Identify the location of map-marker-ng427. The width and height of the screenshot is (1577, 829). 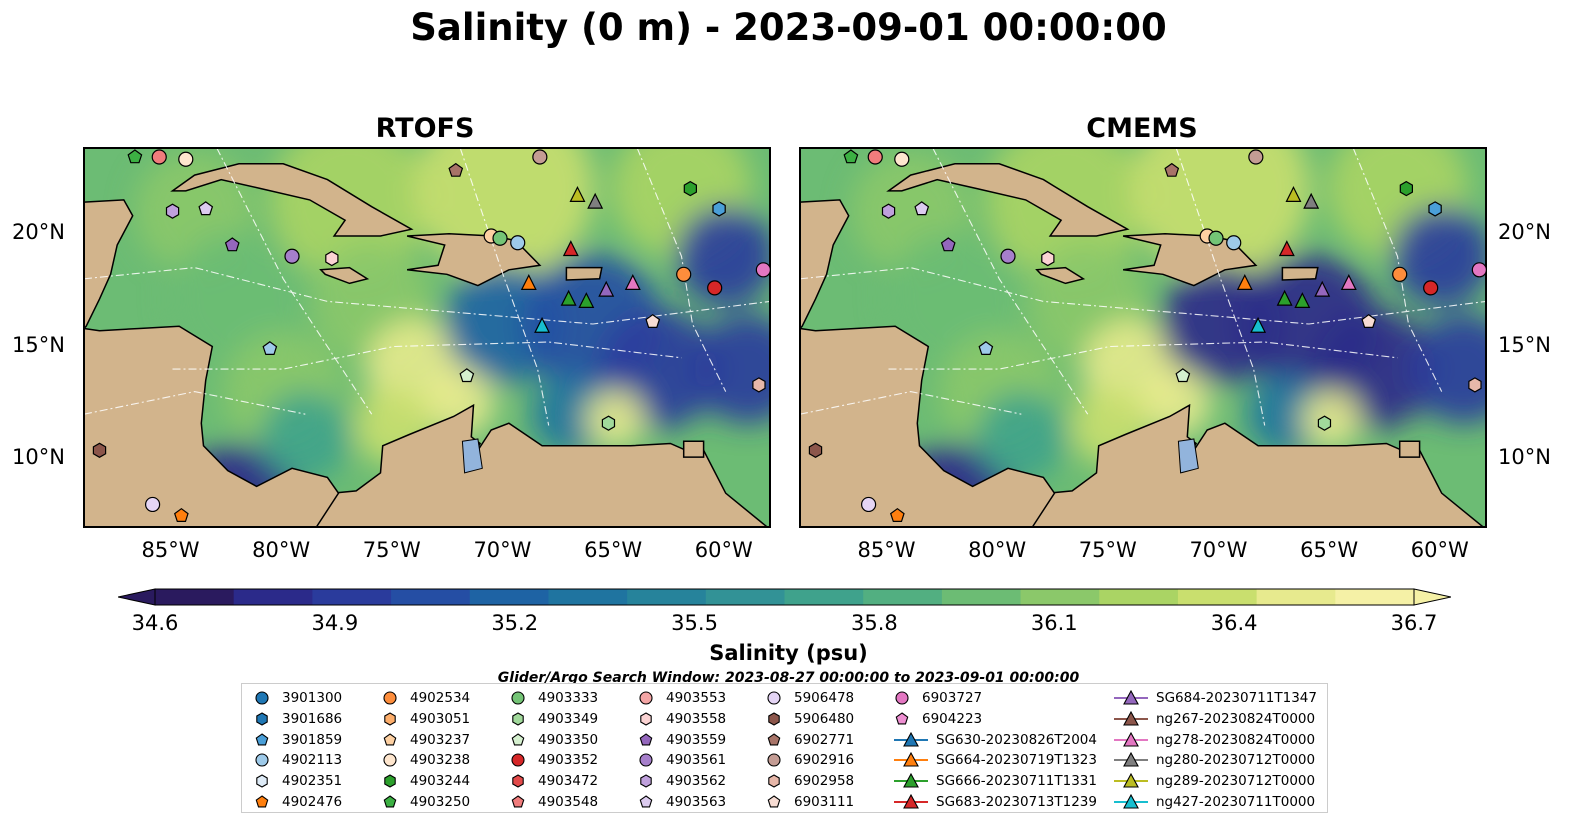
(542, 324).